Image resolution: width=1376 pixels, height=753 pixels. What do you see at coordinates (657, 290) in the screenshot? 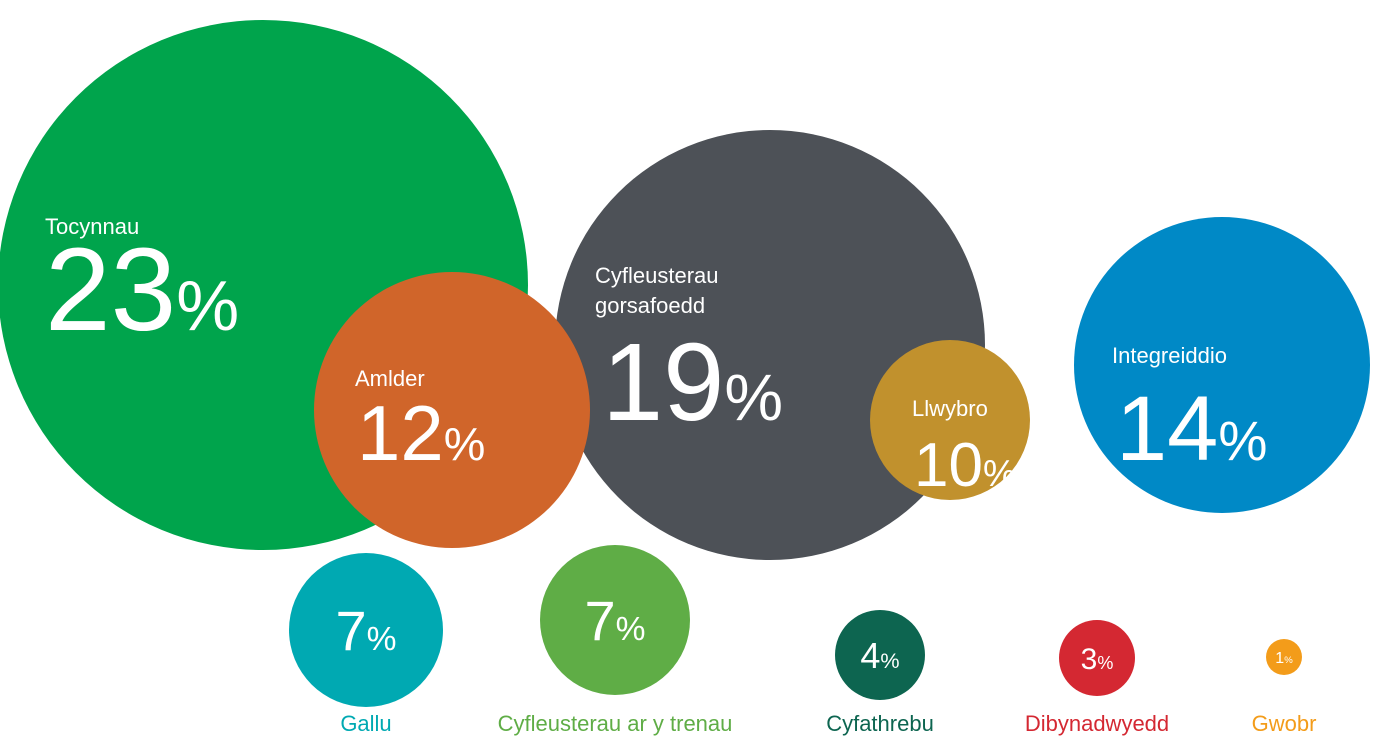
I see `bubble-label: Cyfleusterau gorsafoedd` at bounding box center [657, 290].